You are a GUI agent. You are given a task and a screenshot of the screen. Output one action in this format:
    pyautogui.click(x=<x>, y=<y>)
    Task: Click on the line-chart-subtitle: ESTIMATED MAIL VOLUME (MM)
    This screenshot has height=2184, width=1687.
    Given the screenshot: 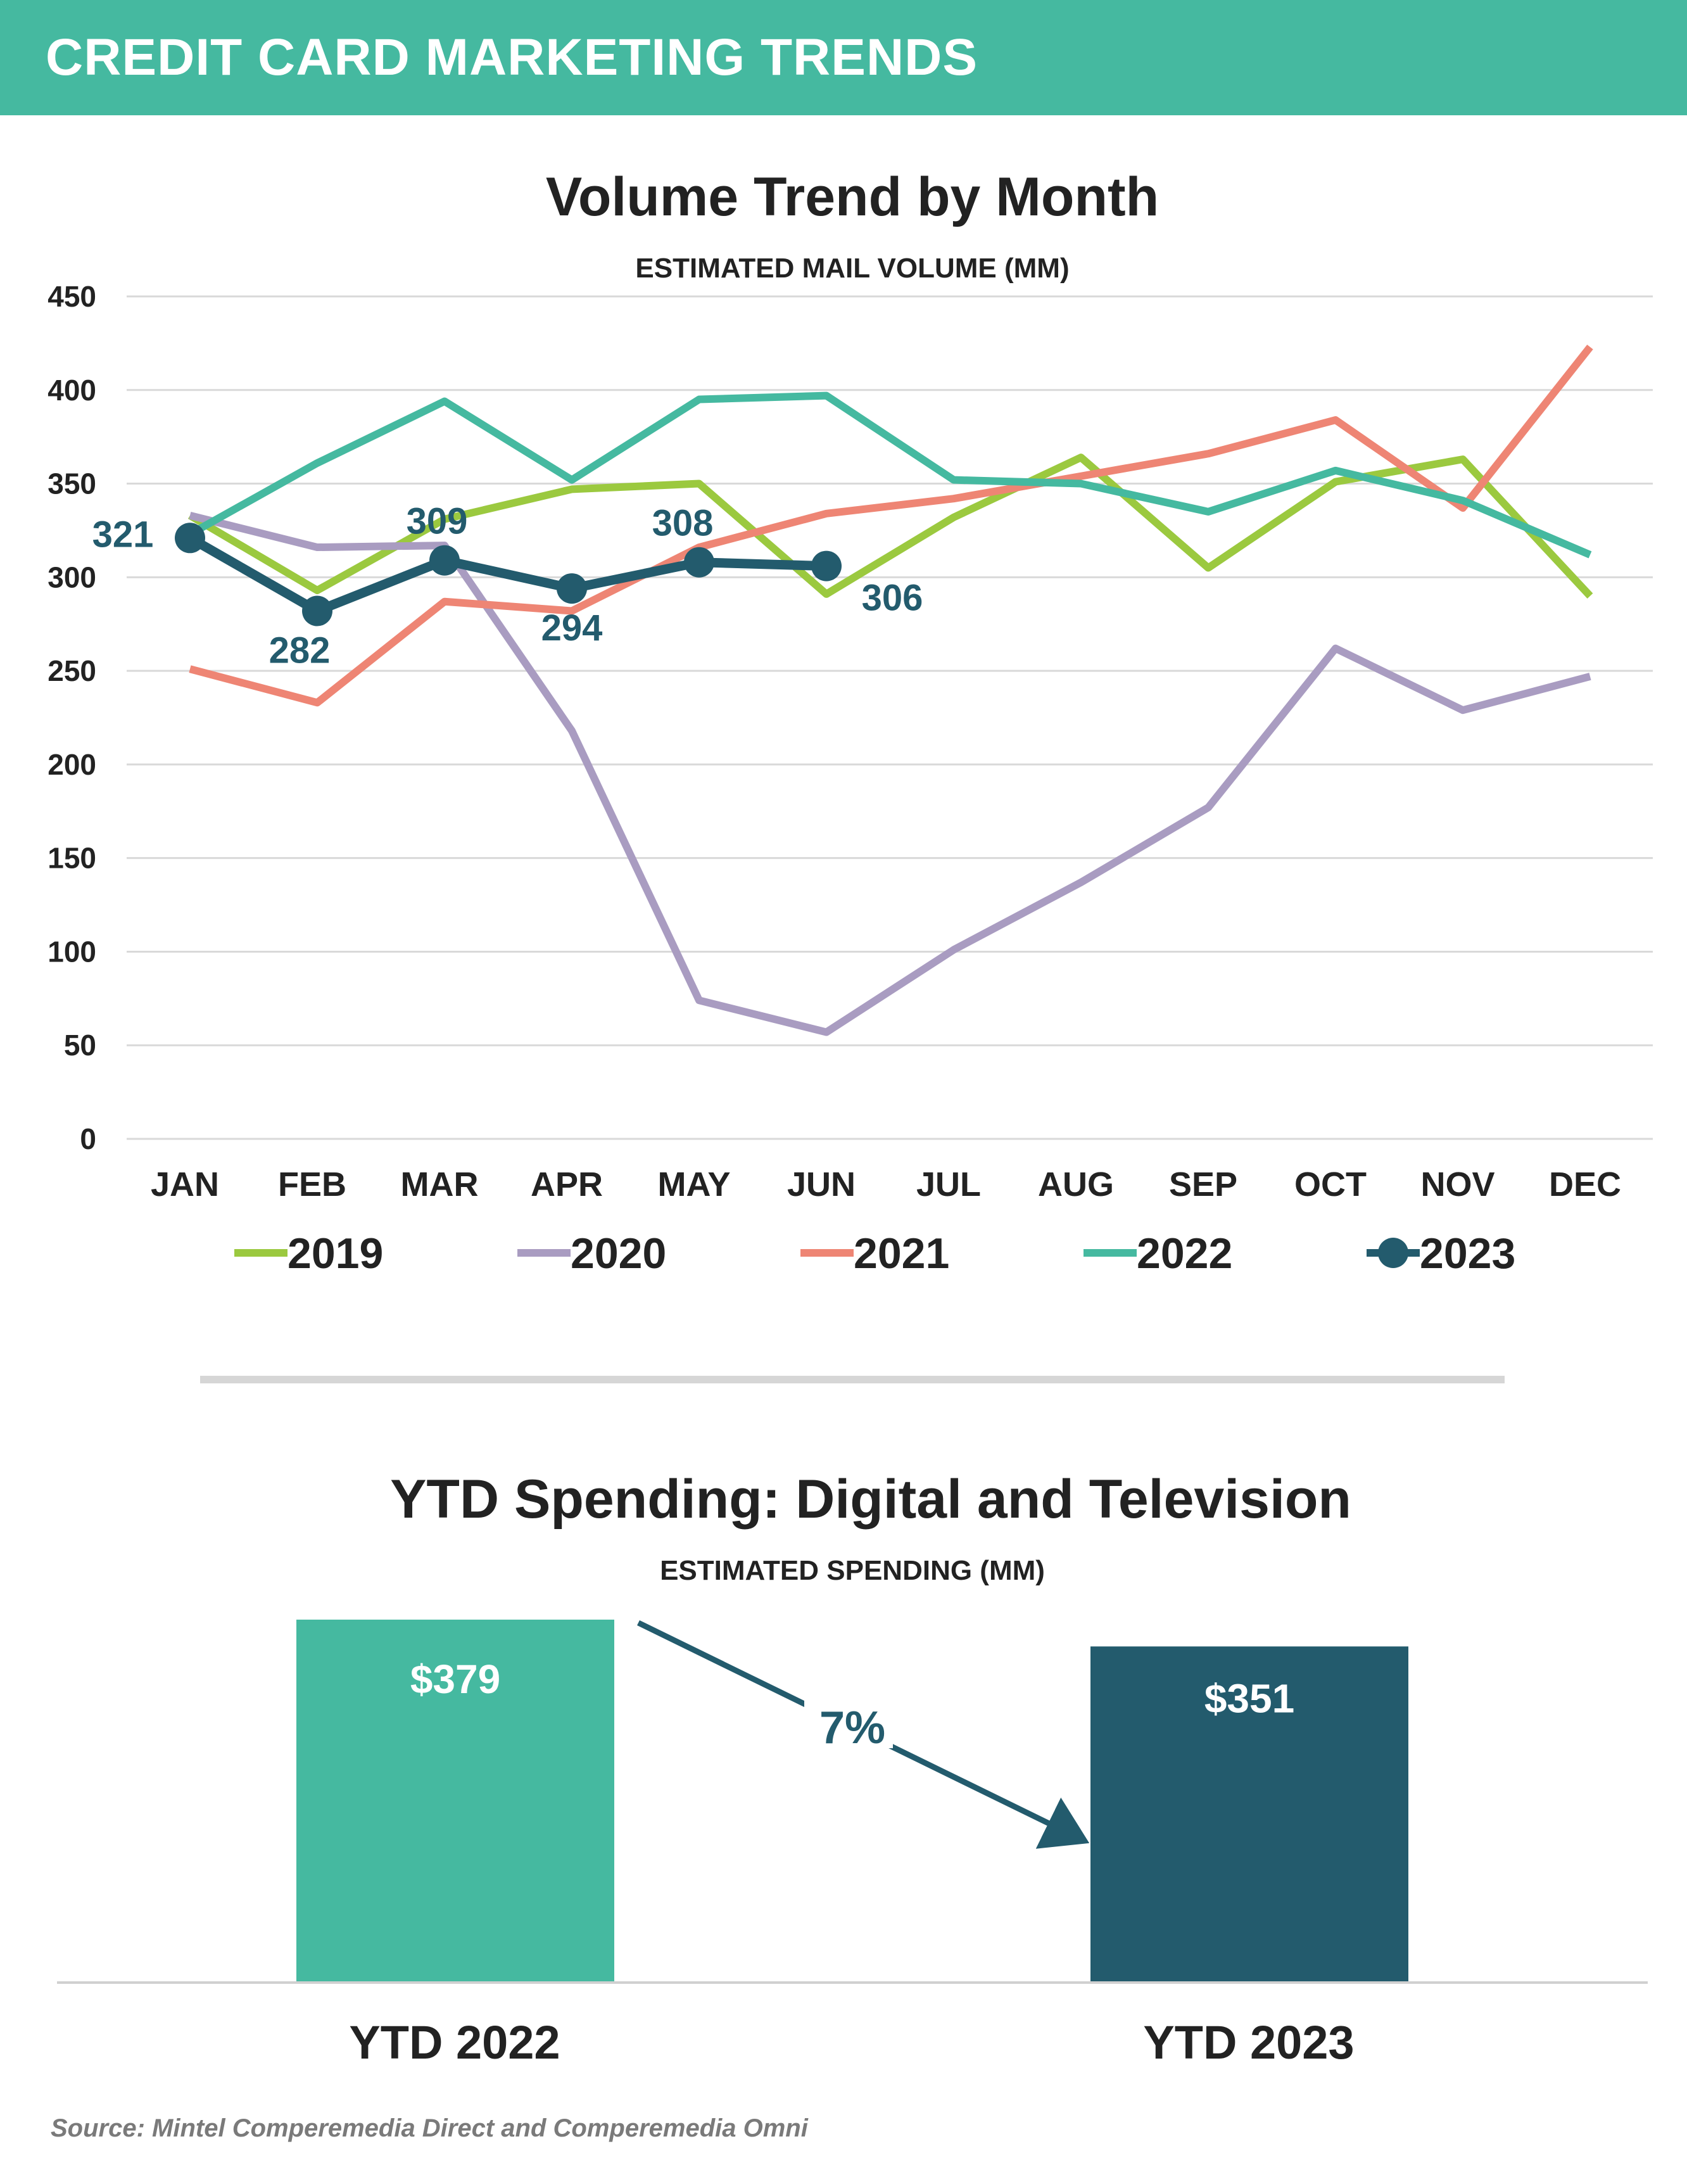 What is the action you would take?
    pyautogui.click(x=852, y=268)
    